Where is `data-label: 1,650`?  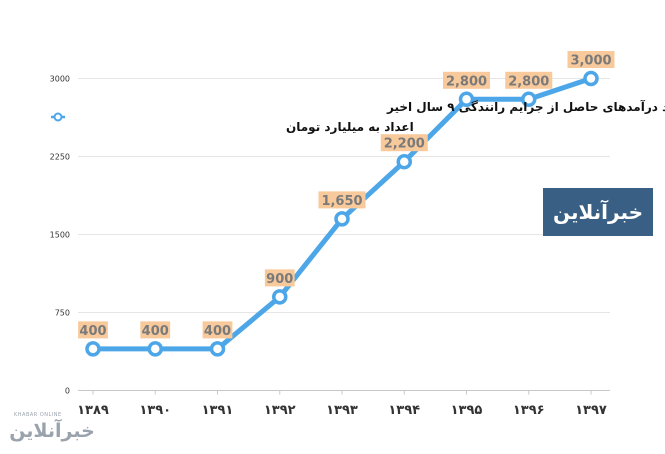
data-label: 1,650 is located at coordinates (341, 201).